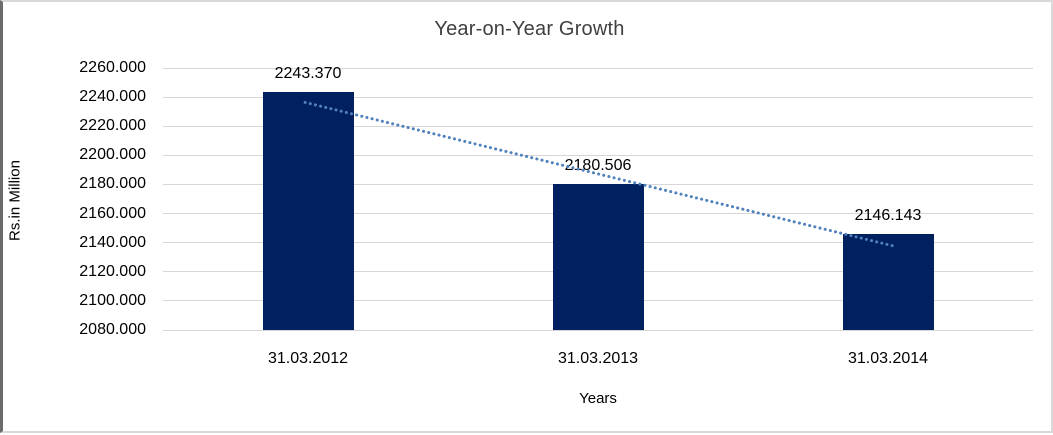  I want to click on y-axis-title: Rs.in Million, so click(15, 200).